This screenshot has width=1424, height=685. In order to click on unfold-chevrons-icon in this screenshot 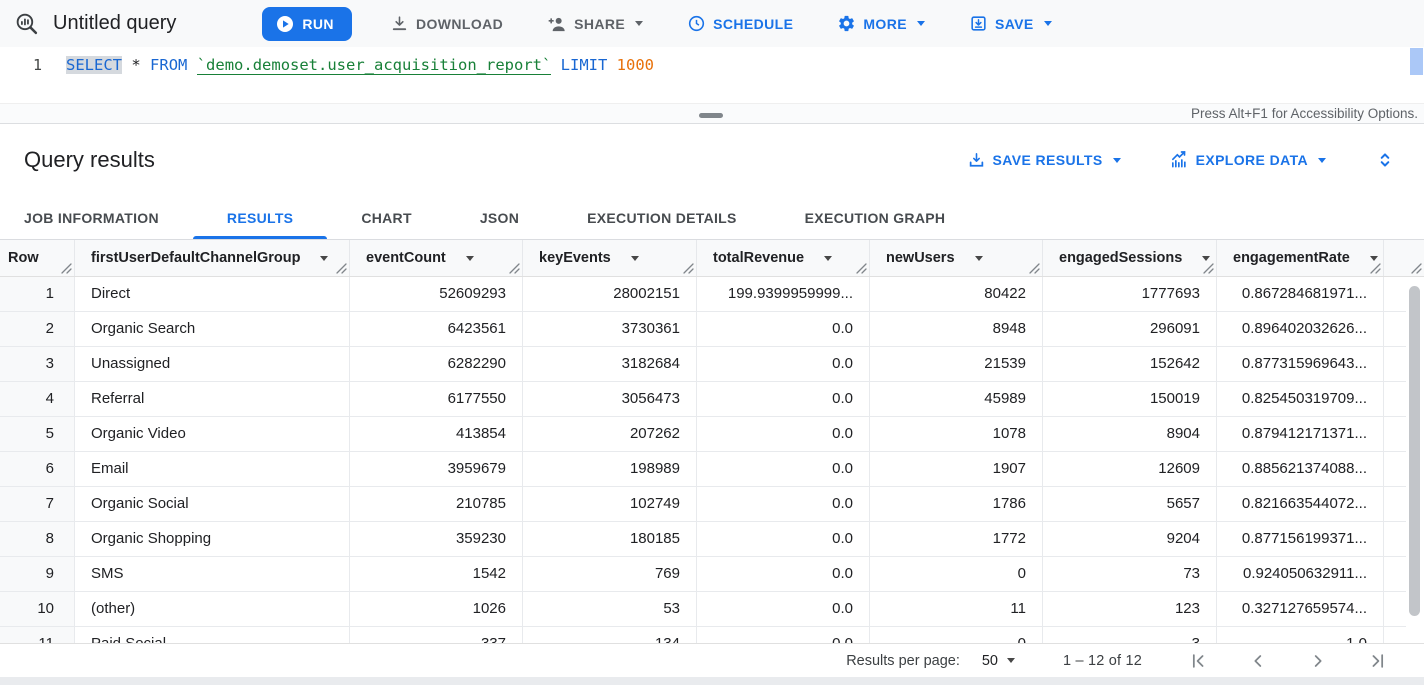, I will do `click(1385, 160)`.